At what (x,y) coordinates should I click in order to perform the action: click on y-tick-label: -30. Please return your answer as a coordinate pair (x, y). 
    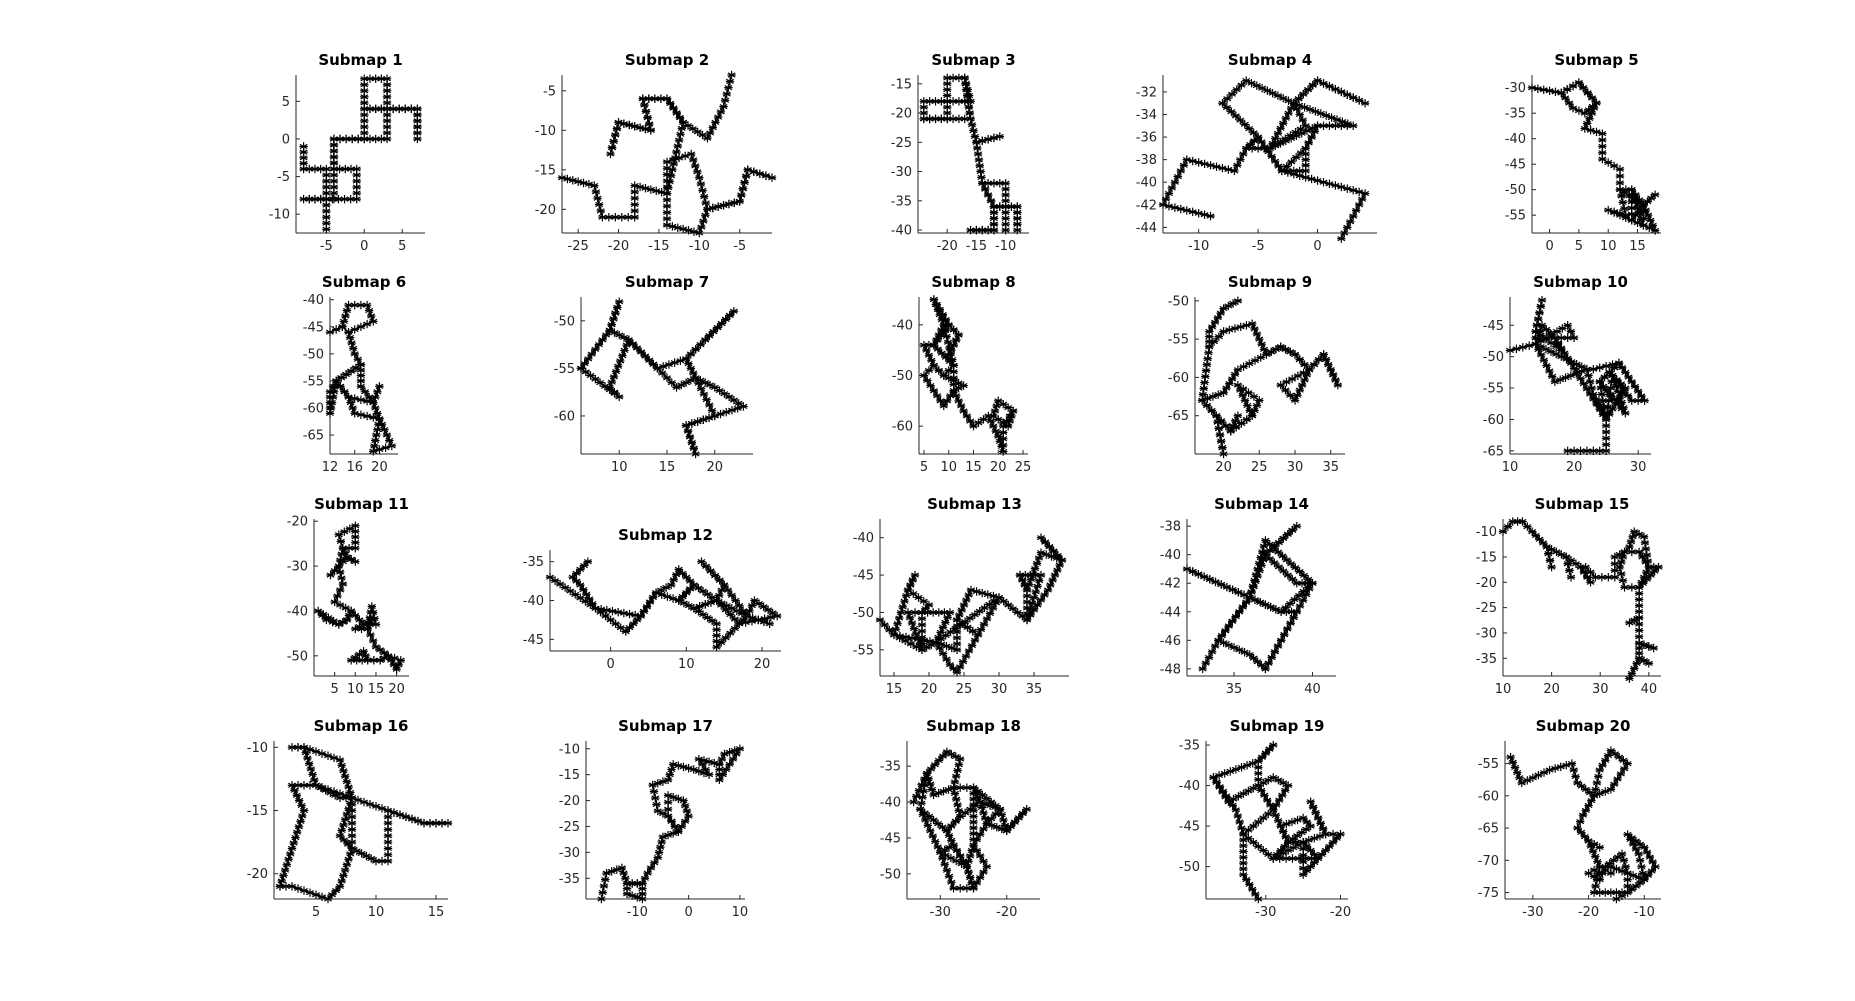
    Looking at the image, I should click on (1486, 633).